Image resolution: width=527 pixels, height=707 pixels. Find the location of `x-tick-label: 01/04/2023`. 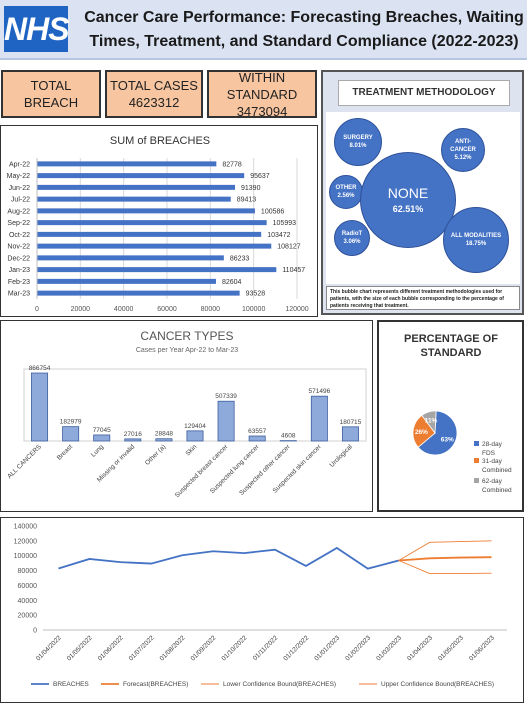

x-tick-label: 01/04/2023 is located at coordinates (420, 648).